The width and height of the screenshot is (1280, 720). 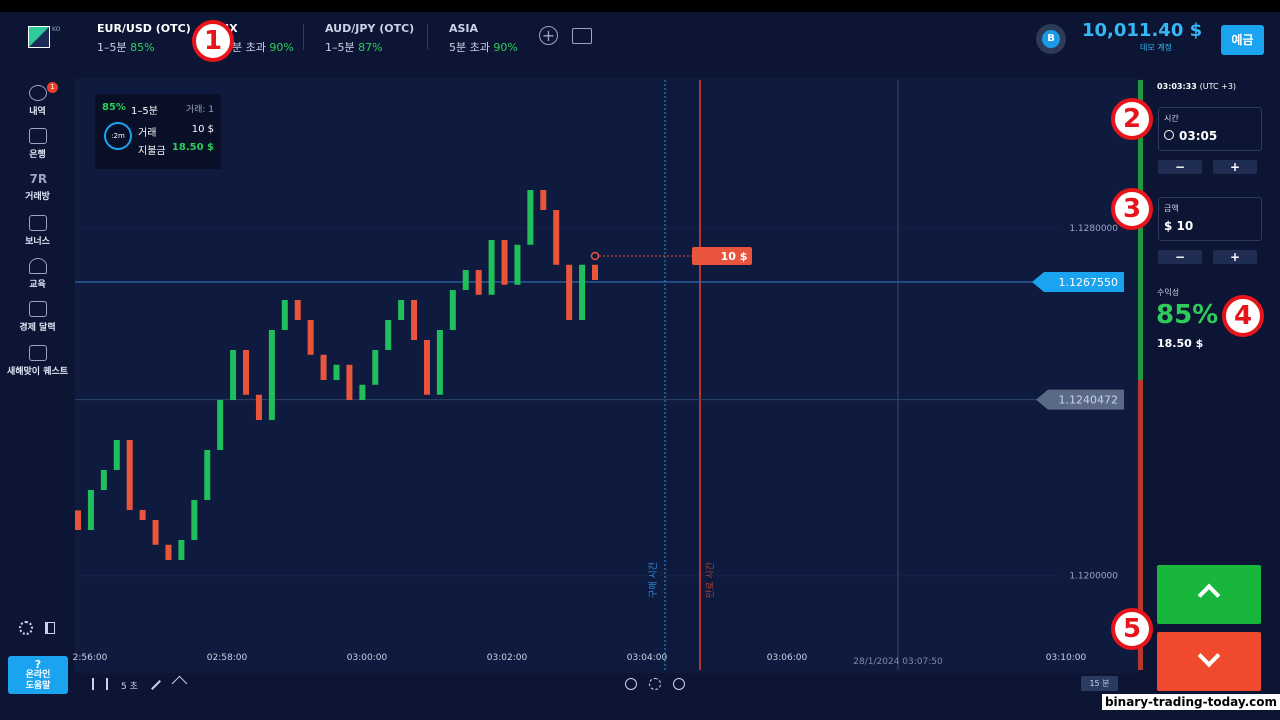 I want to click on level-letter: B, so click(x=1051, y=39).